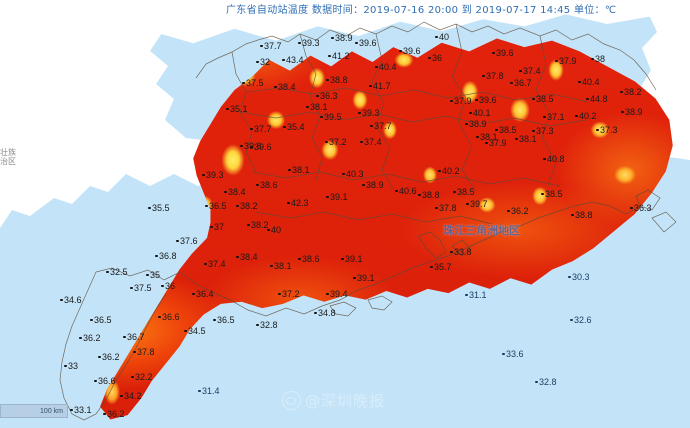  What do you see at coordinates (598, 59) in the screenshot?
I see `station-temperature-label: 38` at bounding box center [598, 59].